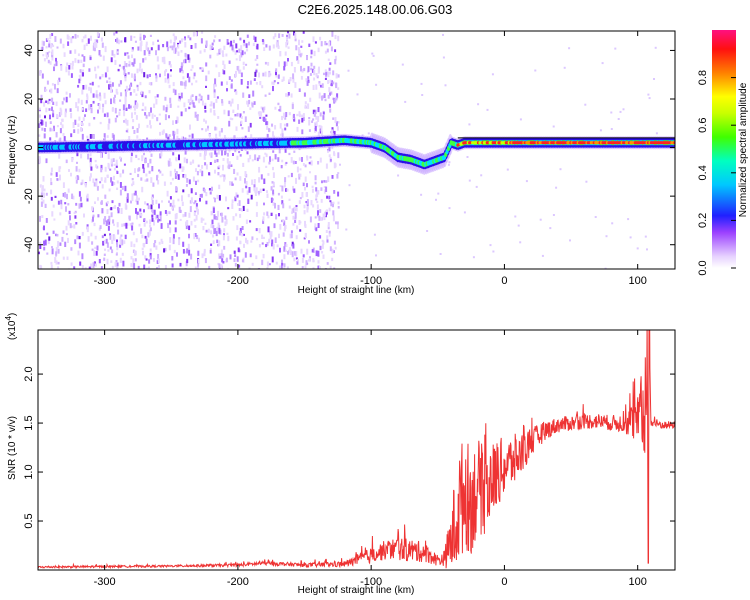  Describe the element at coordinates (29, 196) in the screenshot. I see `y-tick-label: -20` at that location.